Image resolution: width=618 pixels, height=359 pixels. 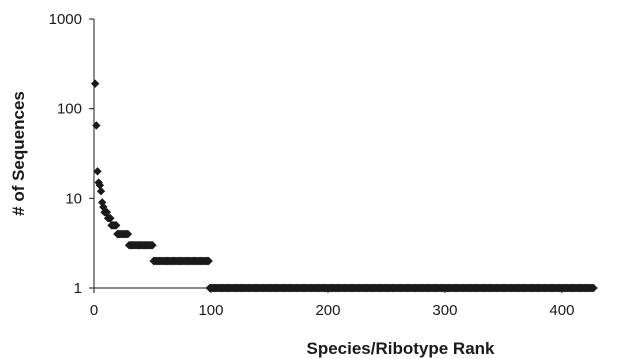 What do you see at coordinates (69, 109) in the screenshot?
I see `y-tick-label: 100` at bounding box center [69, 109].